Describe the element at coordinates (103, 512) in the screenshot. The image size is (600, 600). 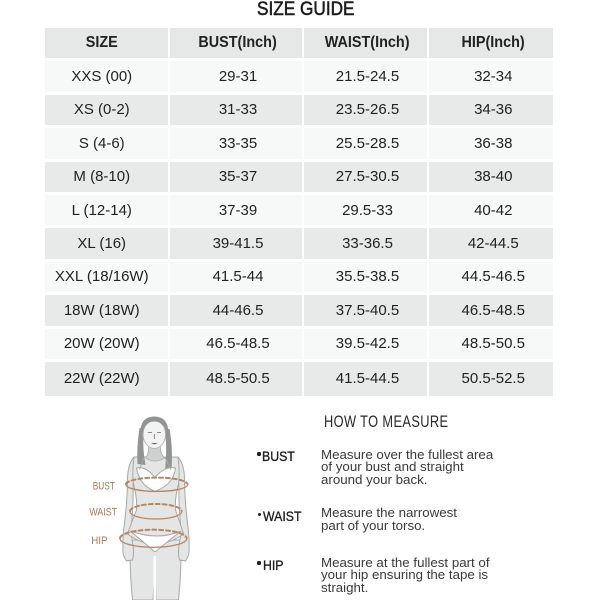
I see `svg-text: WAIST` at that location.